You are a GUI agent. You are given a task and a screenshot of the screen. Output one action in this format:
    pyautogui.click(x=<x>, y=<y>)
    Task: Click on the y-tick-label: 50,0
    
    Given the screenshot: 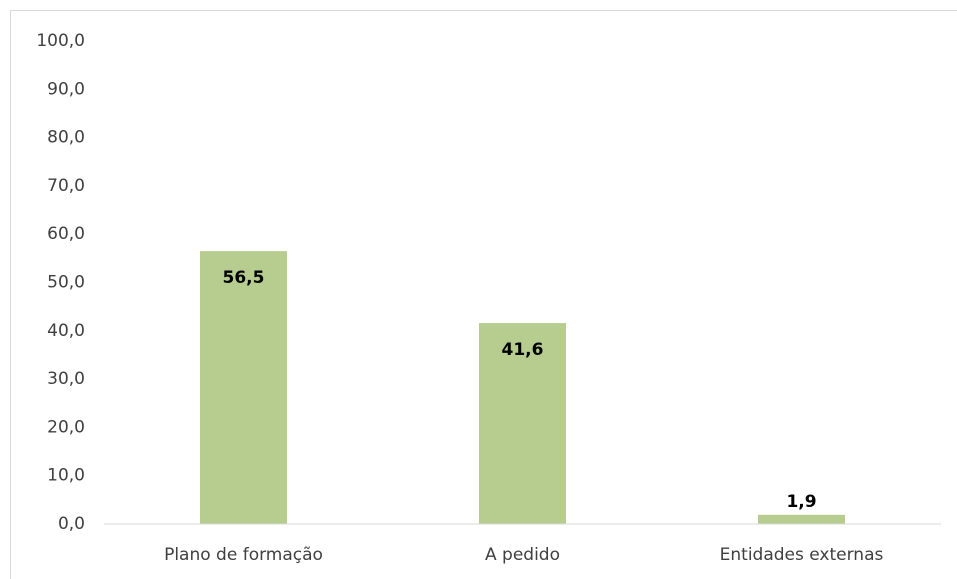 What is the action you would take?
    pyautogui.click(x=66, y=283)
    